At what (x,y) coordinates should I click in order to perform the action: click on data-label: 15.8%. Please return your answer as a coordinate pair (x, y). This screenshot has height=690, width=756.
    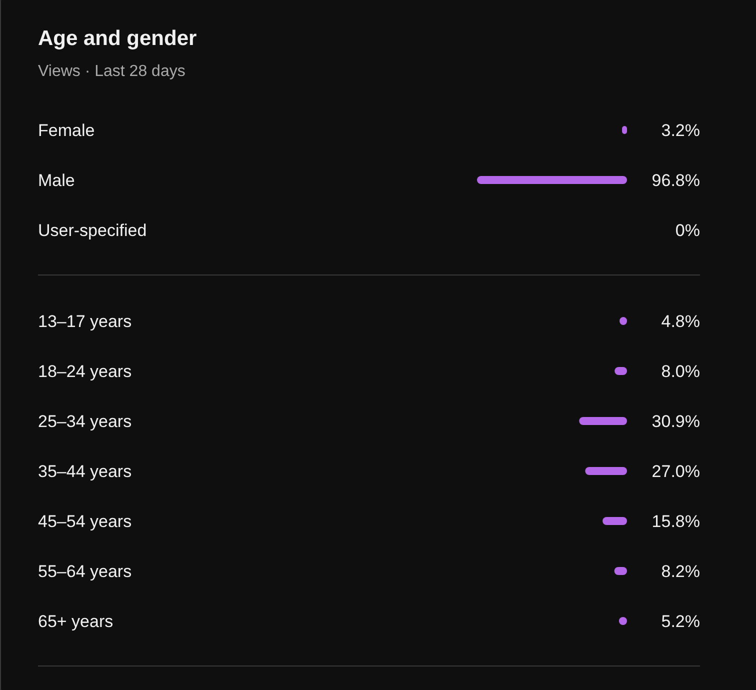
    Looking at the image, I should click on (676, 521).